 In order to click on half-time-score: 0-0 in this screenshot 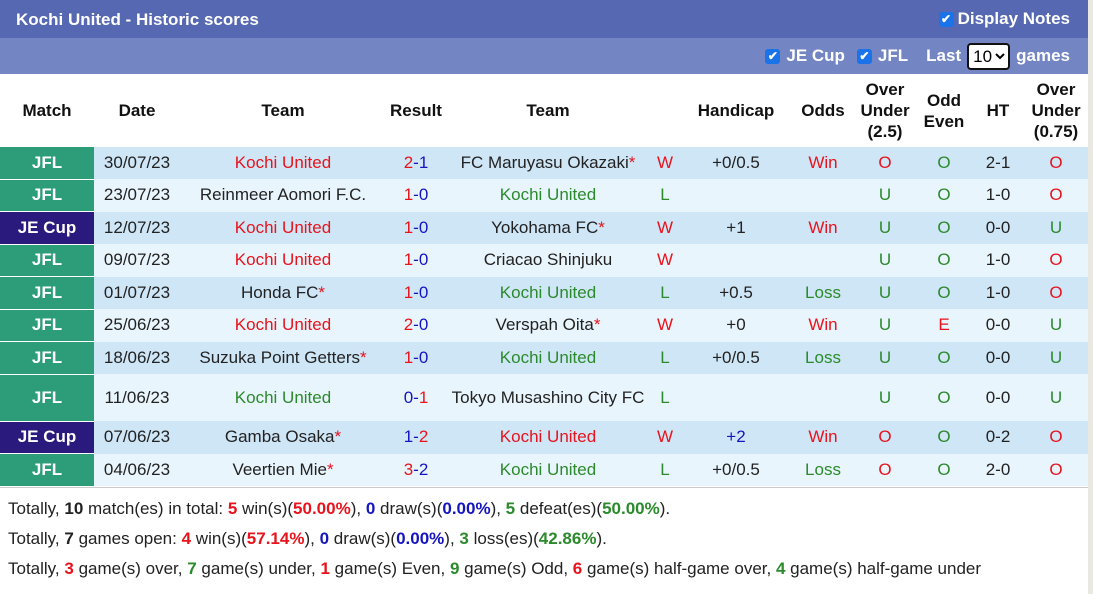, I will do `click(998, 227)`.